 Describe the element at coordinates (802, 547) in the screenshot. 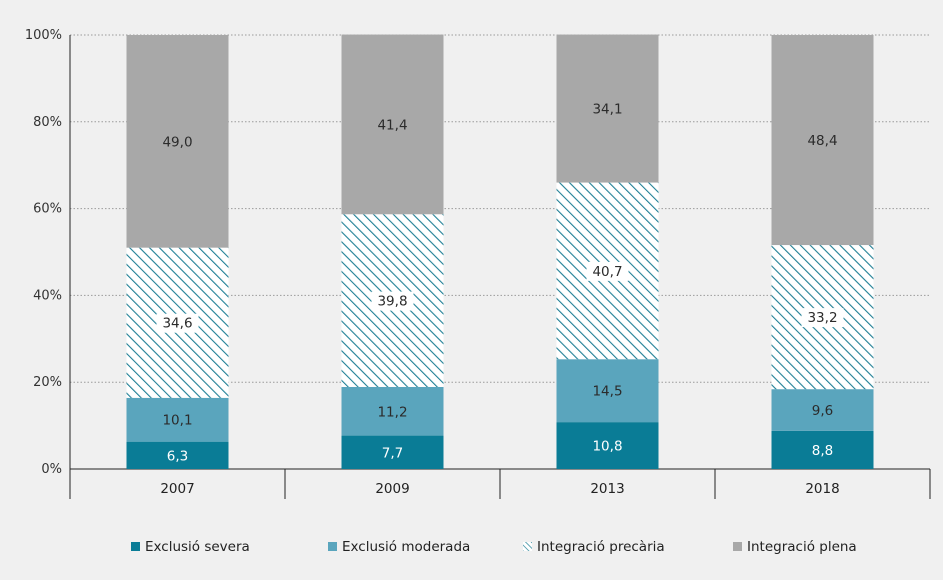

I see `legend-label: Integració plena` at that location.